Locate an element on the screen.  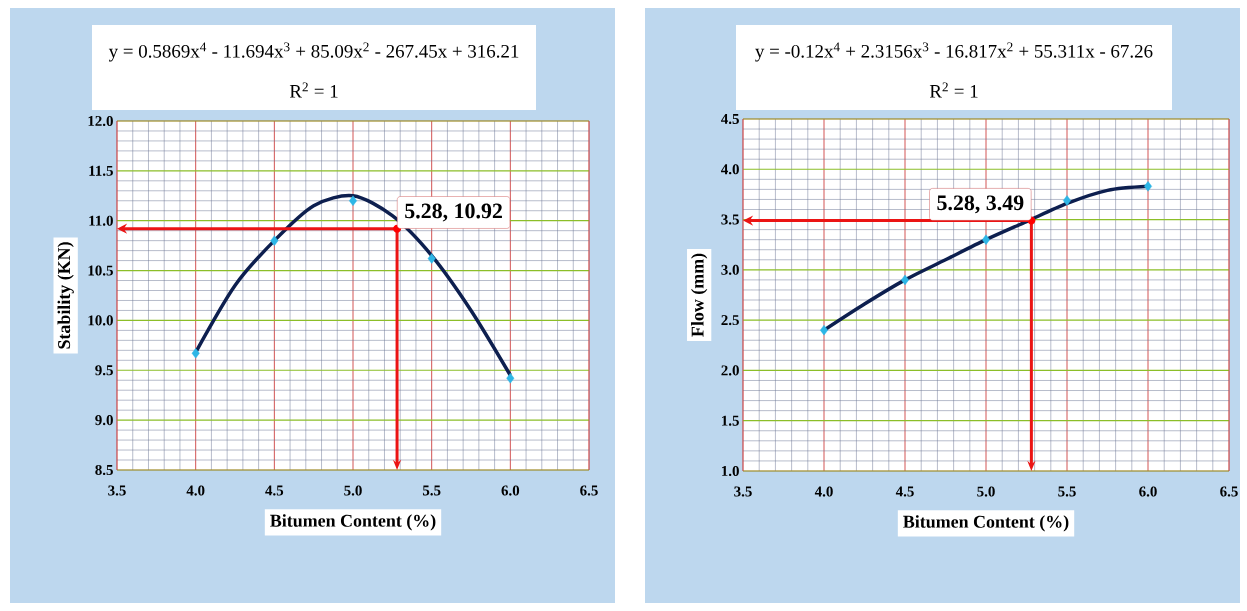
y-tick-label: 11.5 is located at coordinates (101, 170).